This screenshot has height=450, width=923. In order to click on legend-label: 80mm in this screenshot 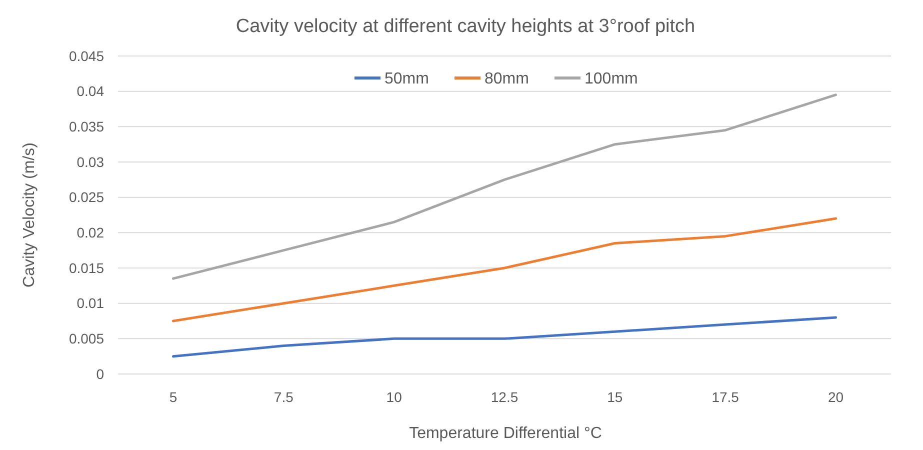, I will do `click(506, 79)`.